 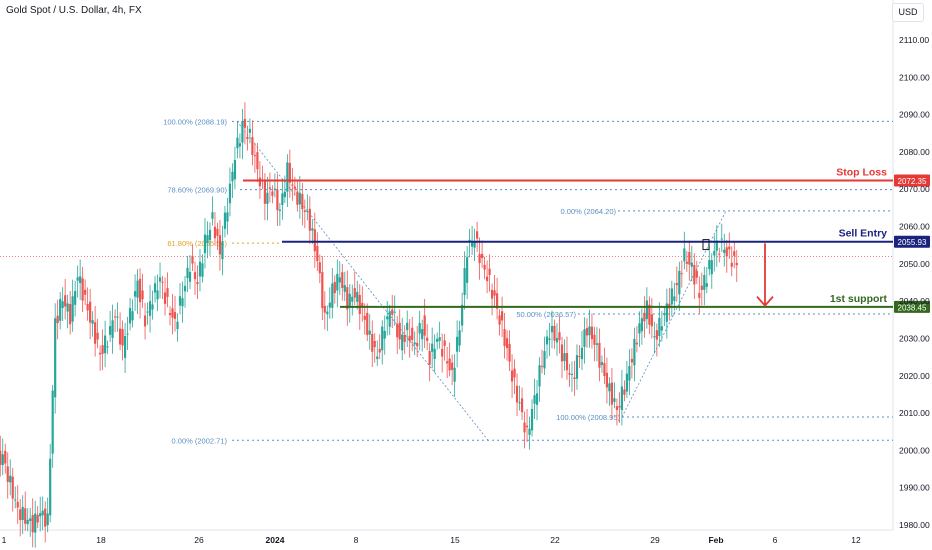 What do you see at coordinates (706, 245) in the screenshot?
I see `entry-marker-box` at bounding box center [706, 245].